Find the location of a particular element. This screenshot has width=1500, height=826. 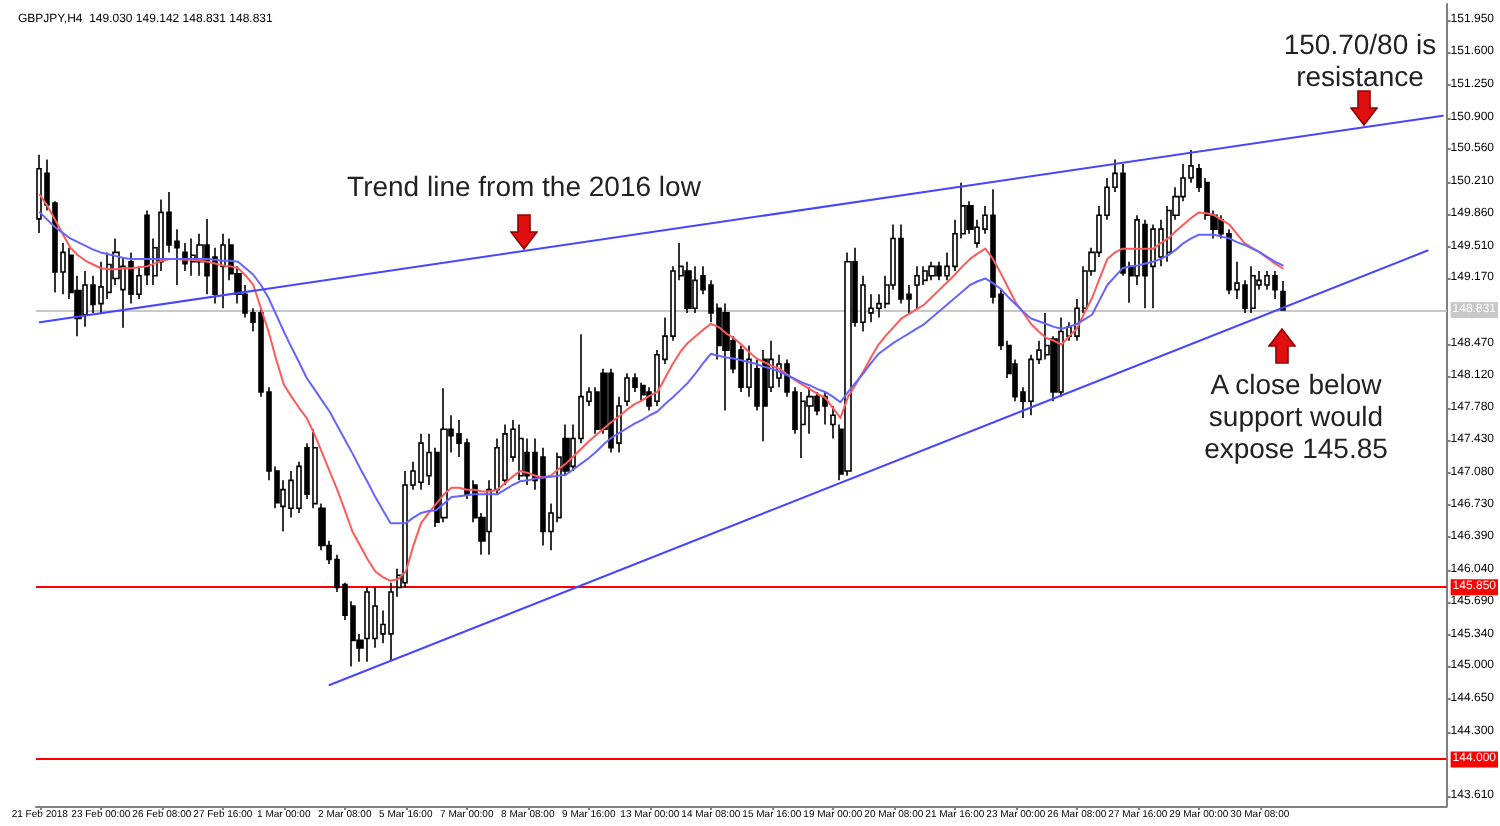

annotation: Trend line from the 2016 low is located at coordinates (524, 186).